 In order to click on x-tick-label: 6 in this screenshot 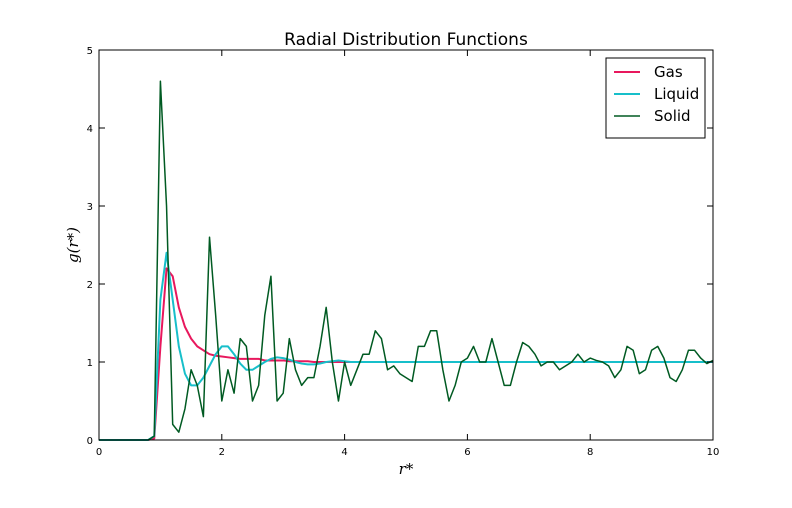, I will do `click(467, 452)`.